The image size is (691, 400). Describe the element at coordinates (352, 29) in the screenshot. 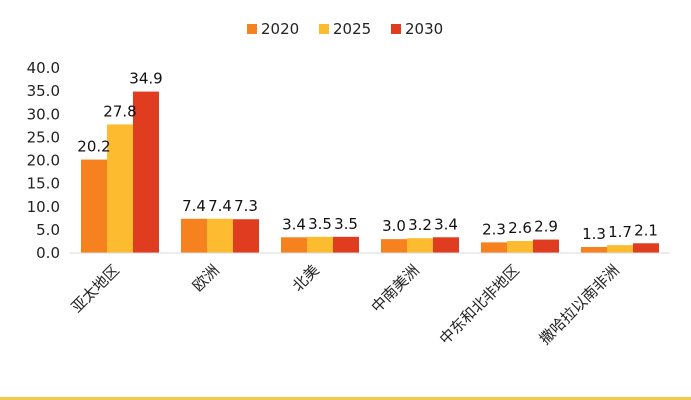

I see `legend-label-2025: 2025` at that location.